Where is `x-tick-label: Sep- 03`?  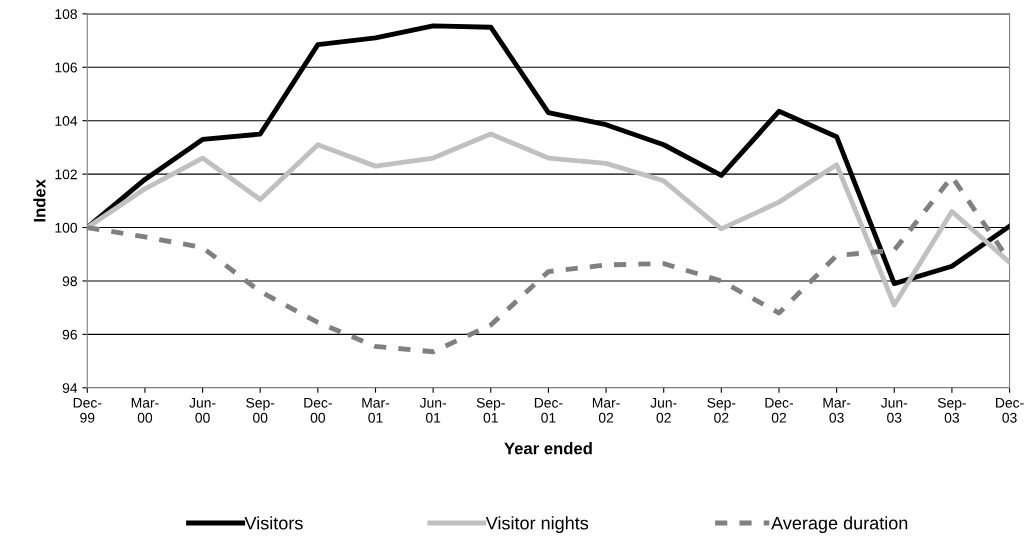 x-tick-label: Sep- 03 is located at coordinates (951, 410).